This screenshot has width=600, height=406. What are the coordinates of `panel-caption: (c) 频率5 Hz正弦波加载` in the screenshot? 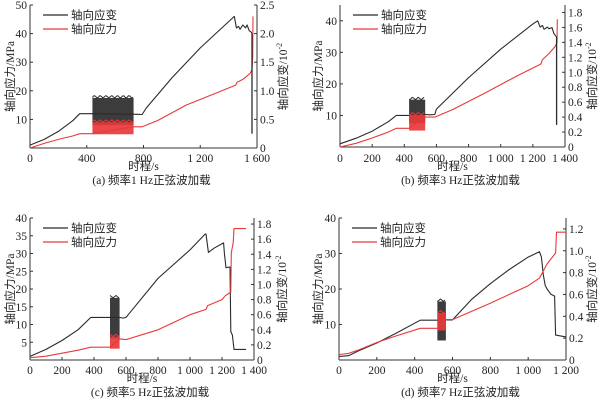 It's located at (150, 392).